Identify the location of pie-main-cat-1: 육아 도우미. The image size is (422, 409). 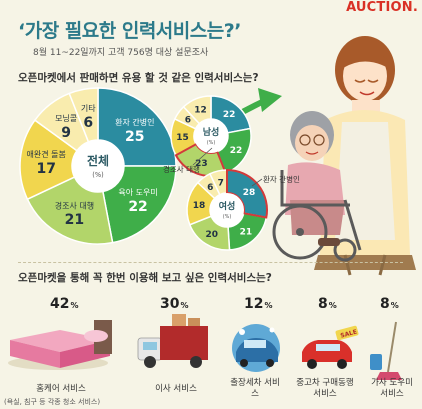
(137, 192).